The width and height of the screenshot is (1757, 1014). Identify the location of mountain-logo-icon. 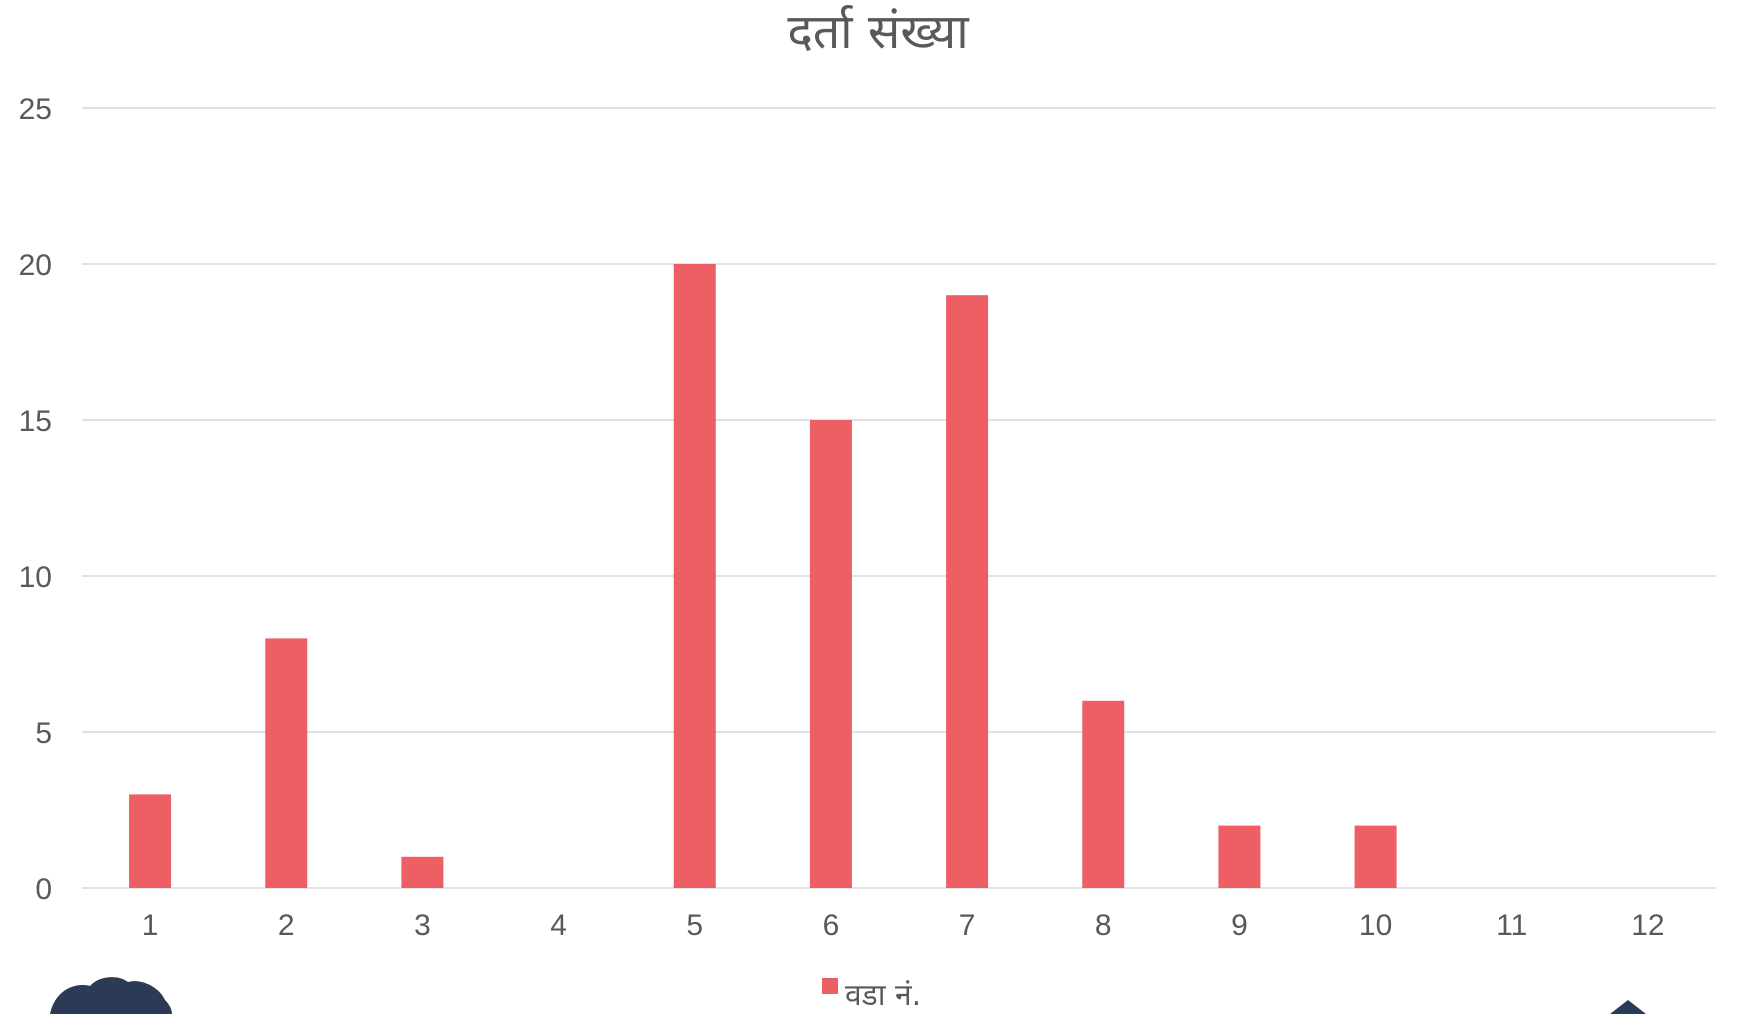
(1628, 1007).